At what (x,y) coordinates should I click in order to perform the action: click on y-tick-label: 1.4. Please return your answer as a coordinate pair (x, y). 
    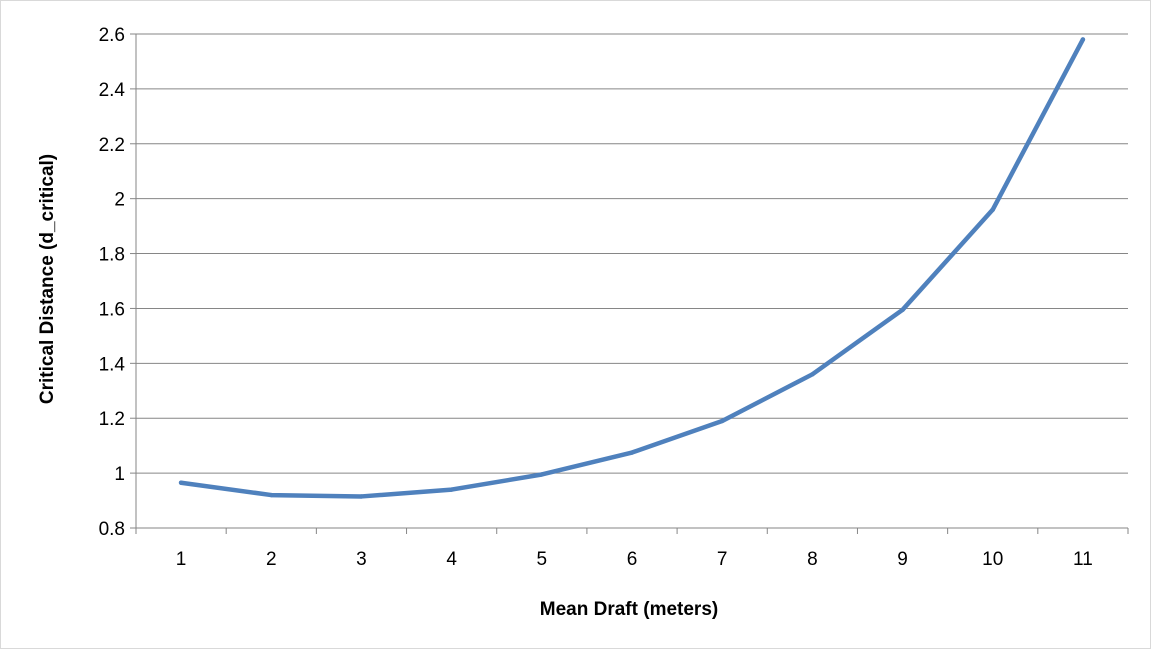
    Looking at the image, I should click on (112, 364).